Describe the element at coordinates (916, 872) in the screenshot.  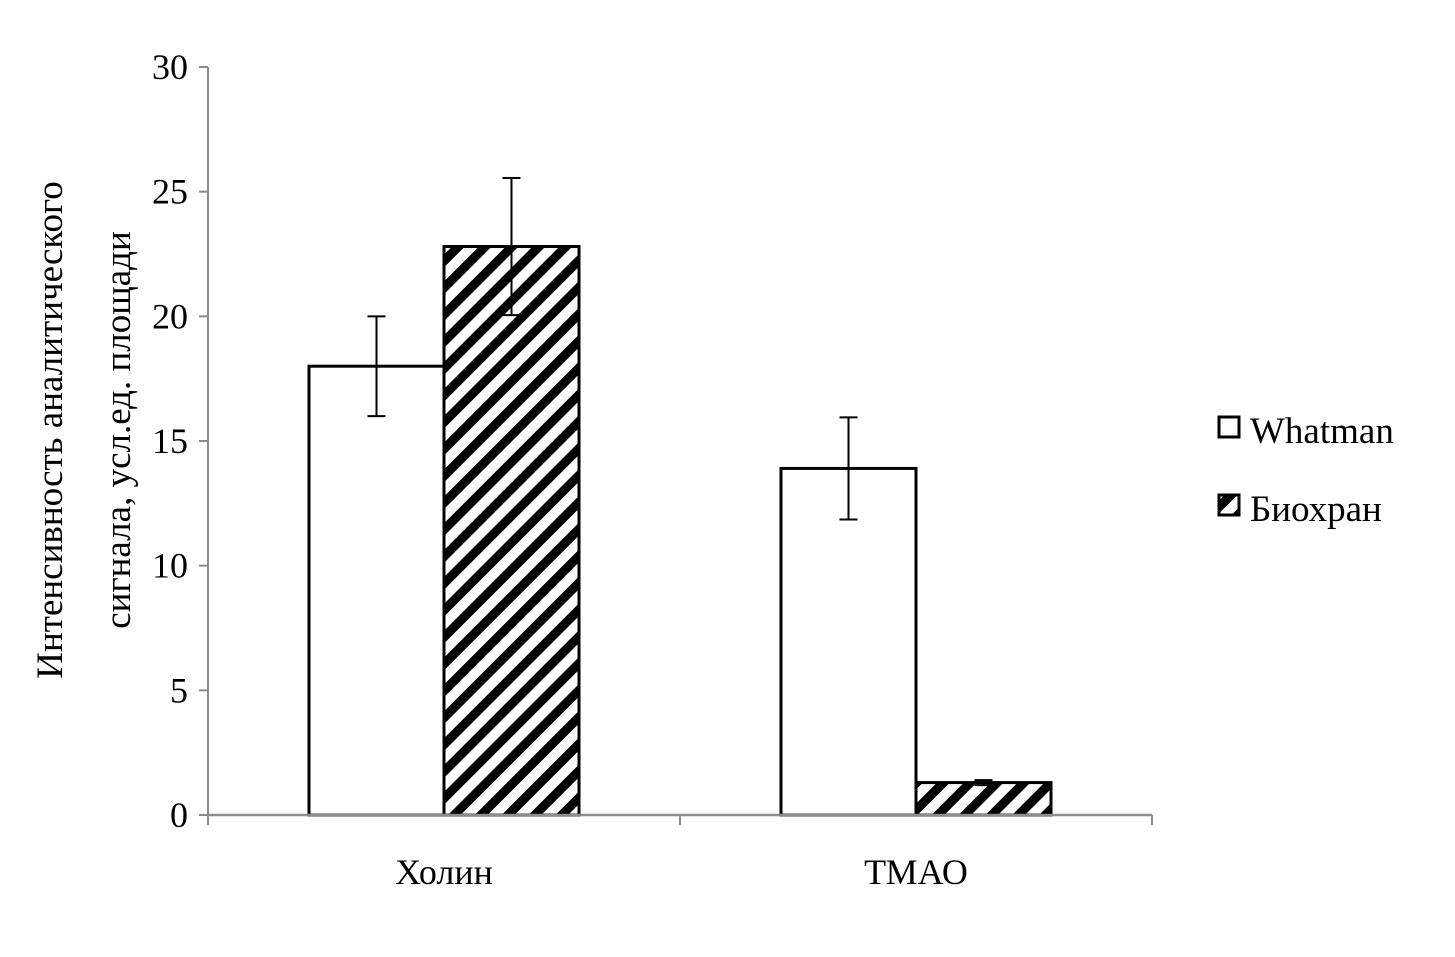
I see `x-tick-label: ТМАО` at that location.